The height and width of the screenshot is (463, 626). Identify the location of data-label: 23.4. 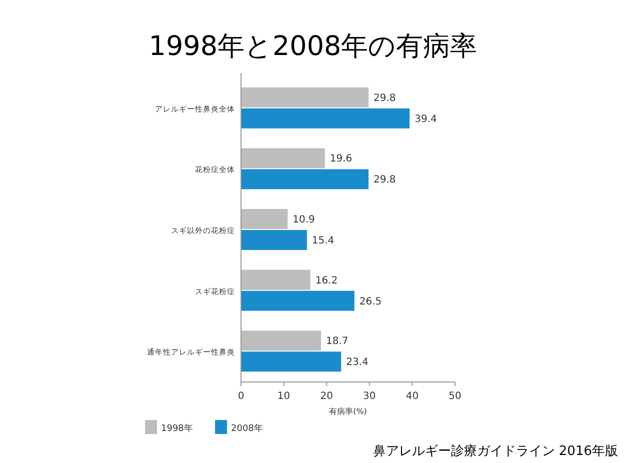
(357, 362).